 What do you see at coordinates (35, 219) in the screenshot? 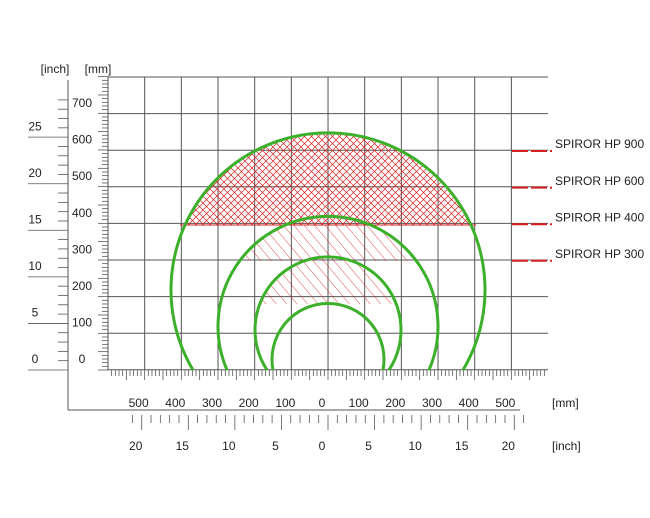
I see `y-tick-label: 15` at bounding box center [35, 219].